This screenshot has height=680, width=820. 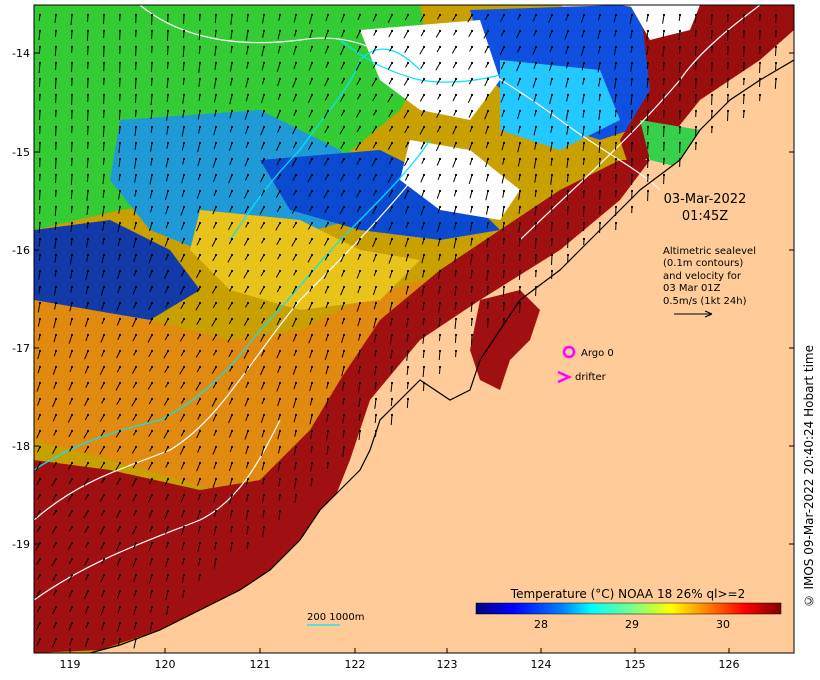 What do you see at coordinates (597, 353) in the screenshot?
I see `argo-label: Argo 0` at bounding box center [597, 353].